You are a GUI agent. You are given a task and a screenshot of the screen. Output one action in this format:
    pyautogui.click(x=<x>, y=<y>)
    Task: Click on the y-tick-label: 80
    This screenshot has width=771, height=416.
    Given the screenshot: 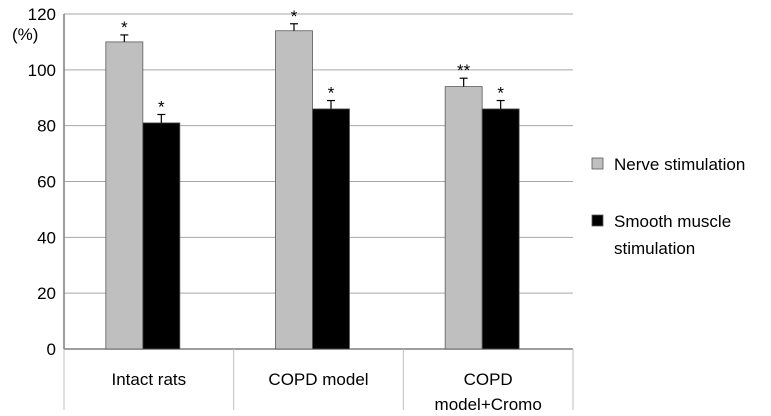 What is the action you would take?
    pyautogui.click(x=46, y=126)
    